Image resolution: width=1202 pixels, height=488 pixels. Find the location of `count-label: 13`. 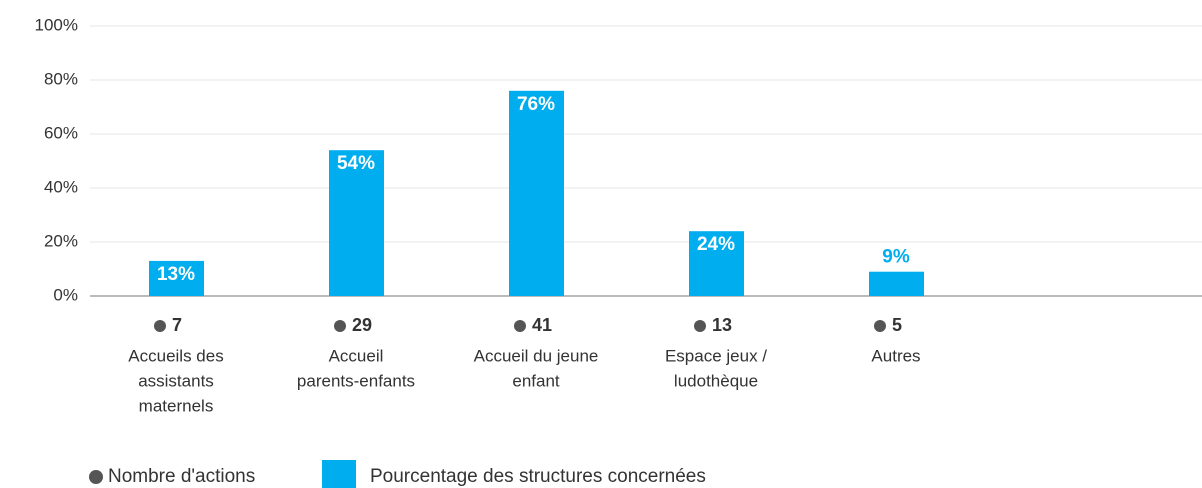

count-label: 13 is located at coordinates (722, 325).